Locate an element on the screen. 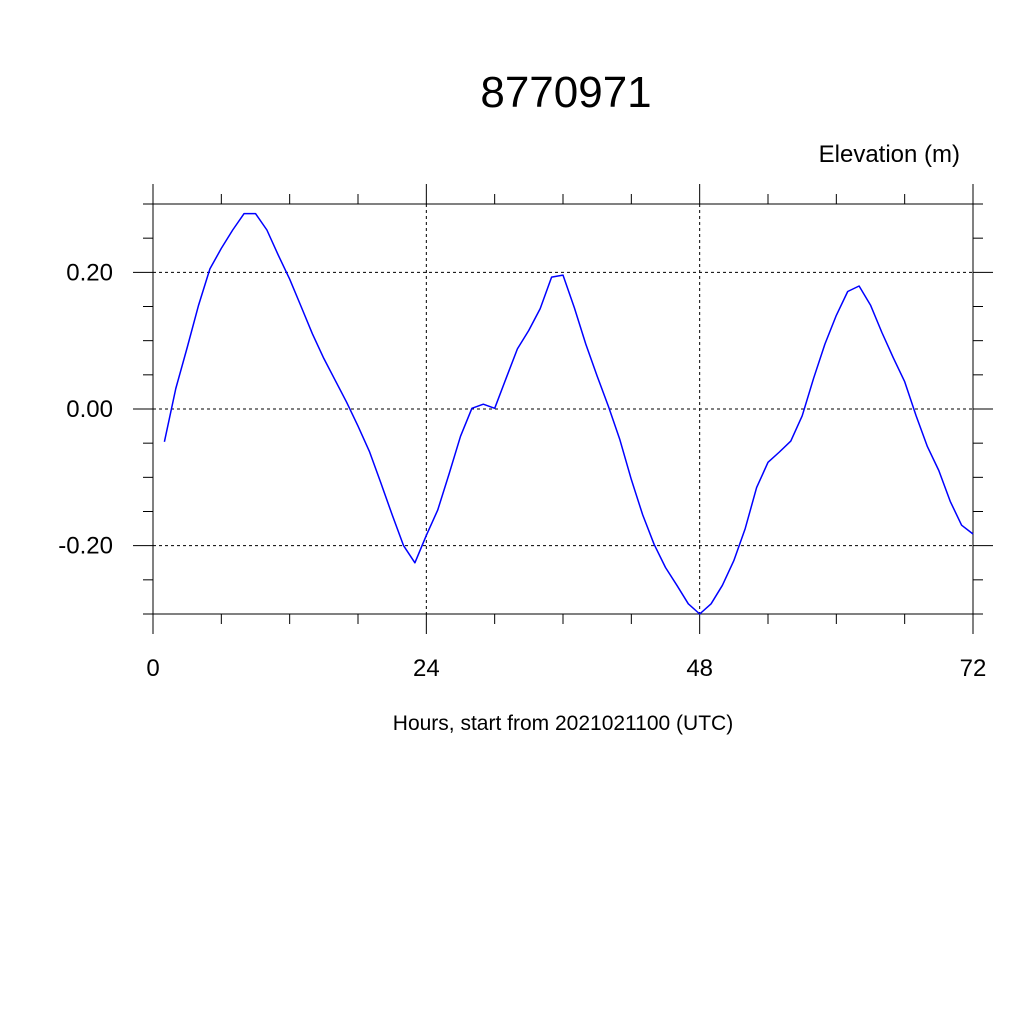  chart-title: 8770971 is located at coordinates (565, 92).